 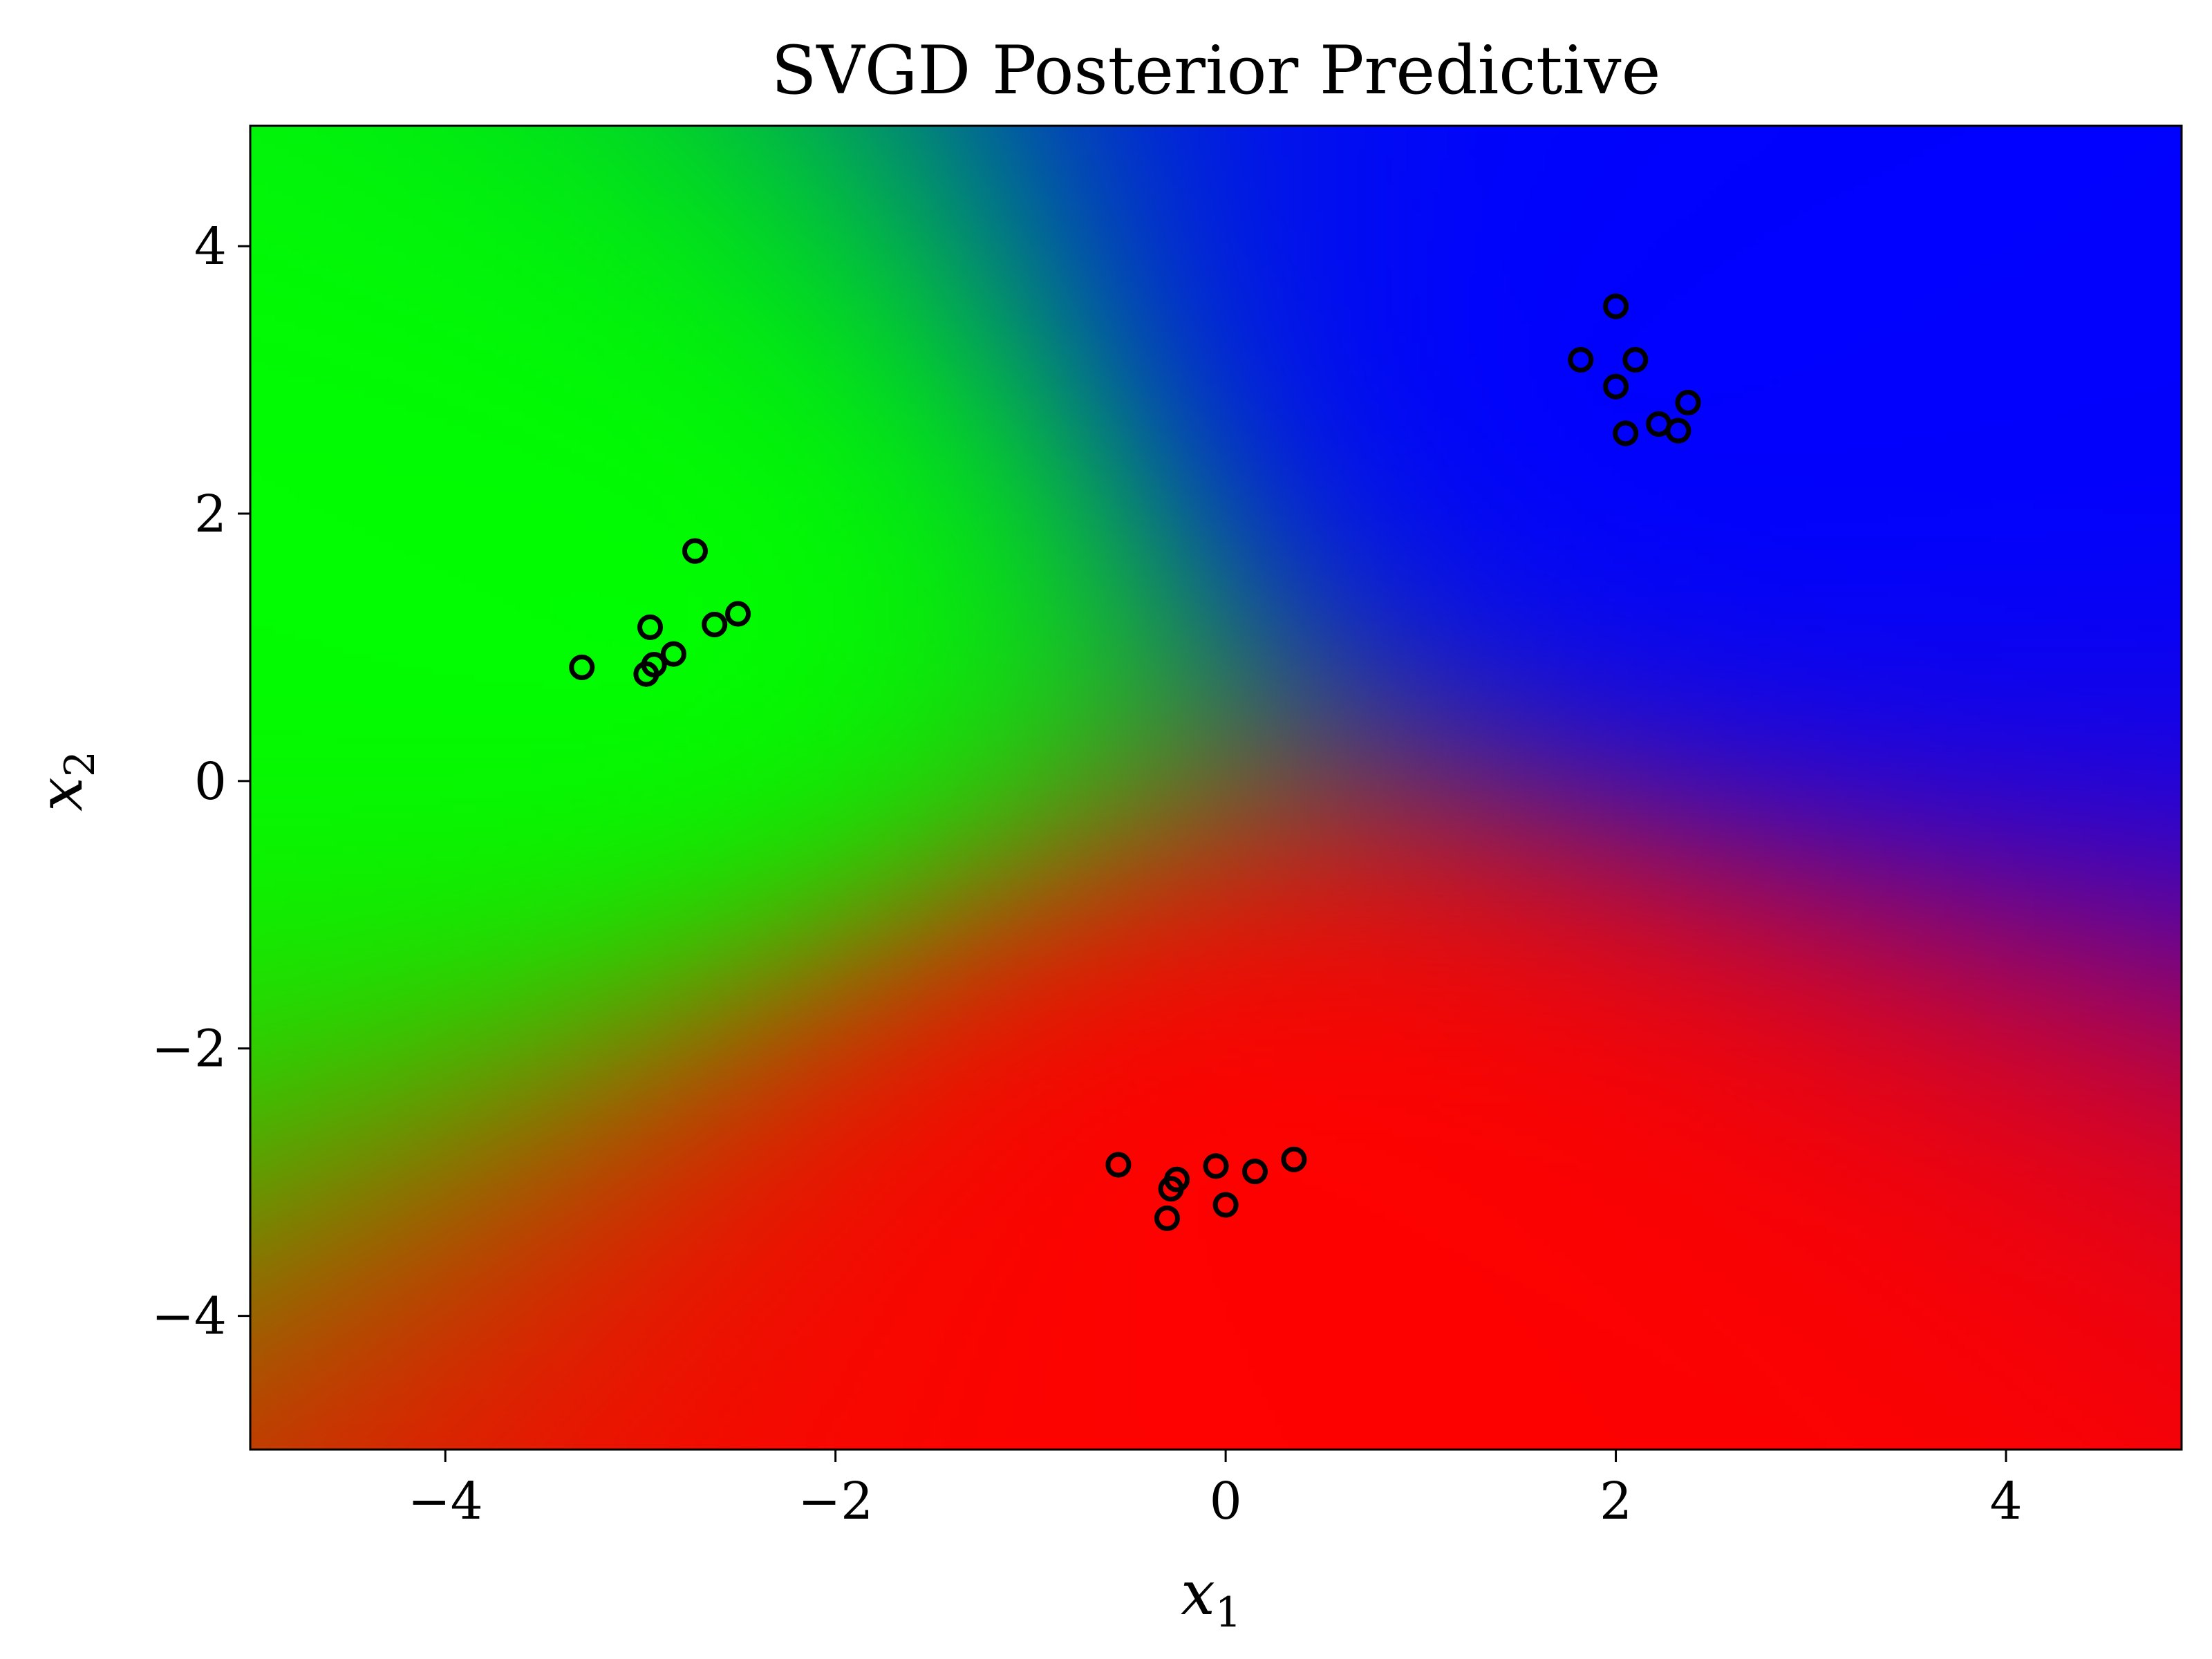 What do you see at coordinates (211, 246) in the screenshot?
I see `y-tick-label: 4` at bounding box center [211, 246].